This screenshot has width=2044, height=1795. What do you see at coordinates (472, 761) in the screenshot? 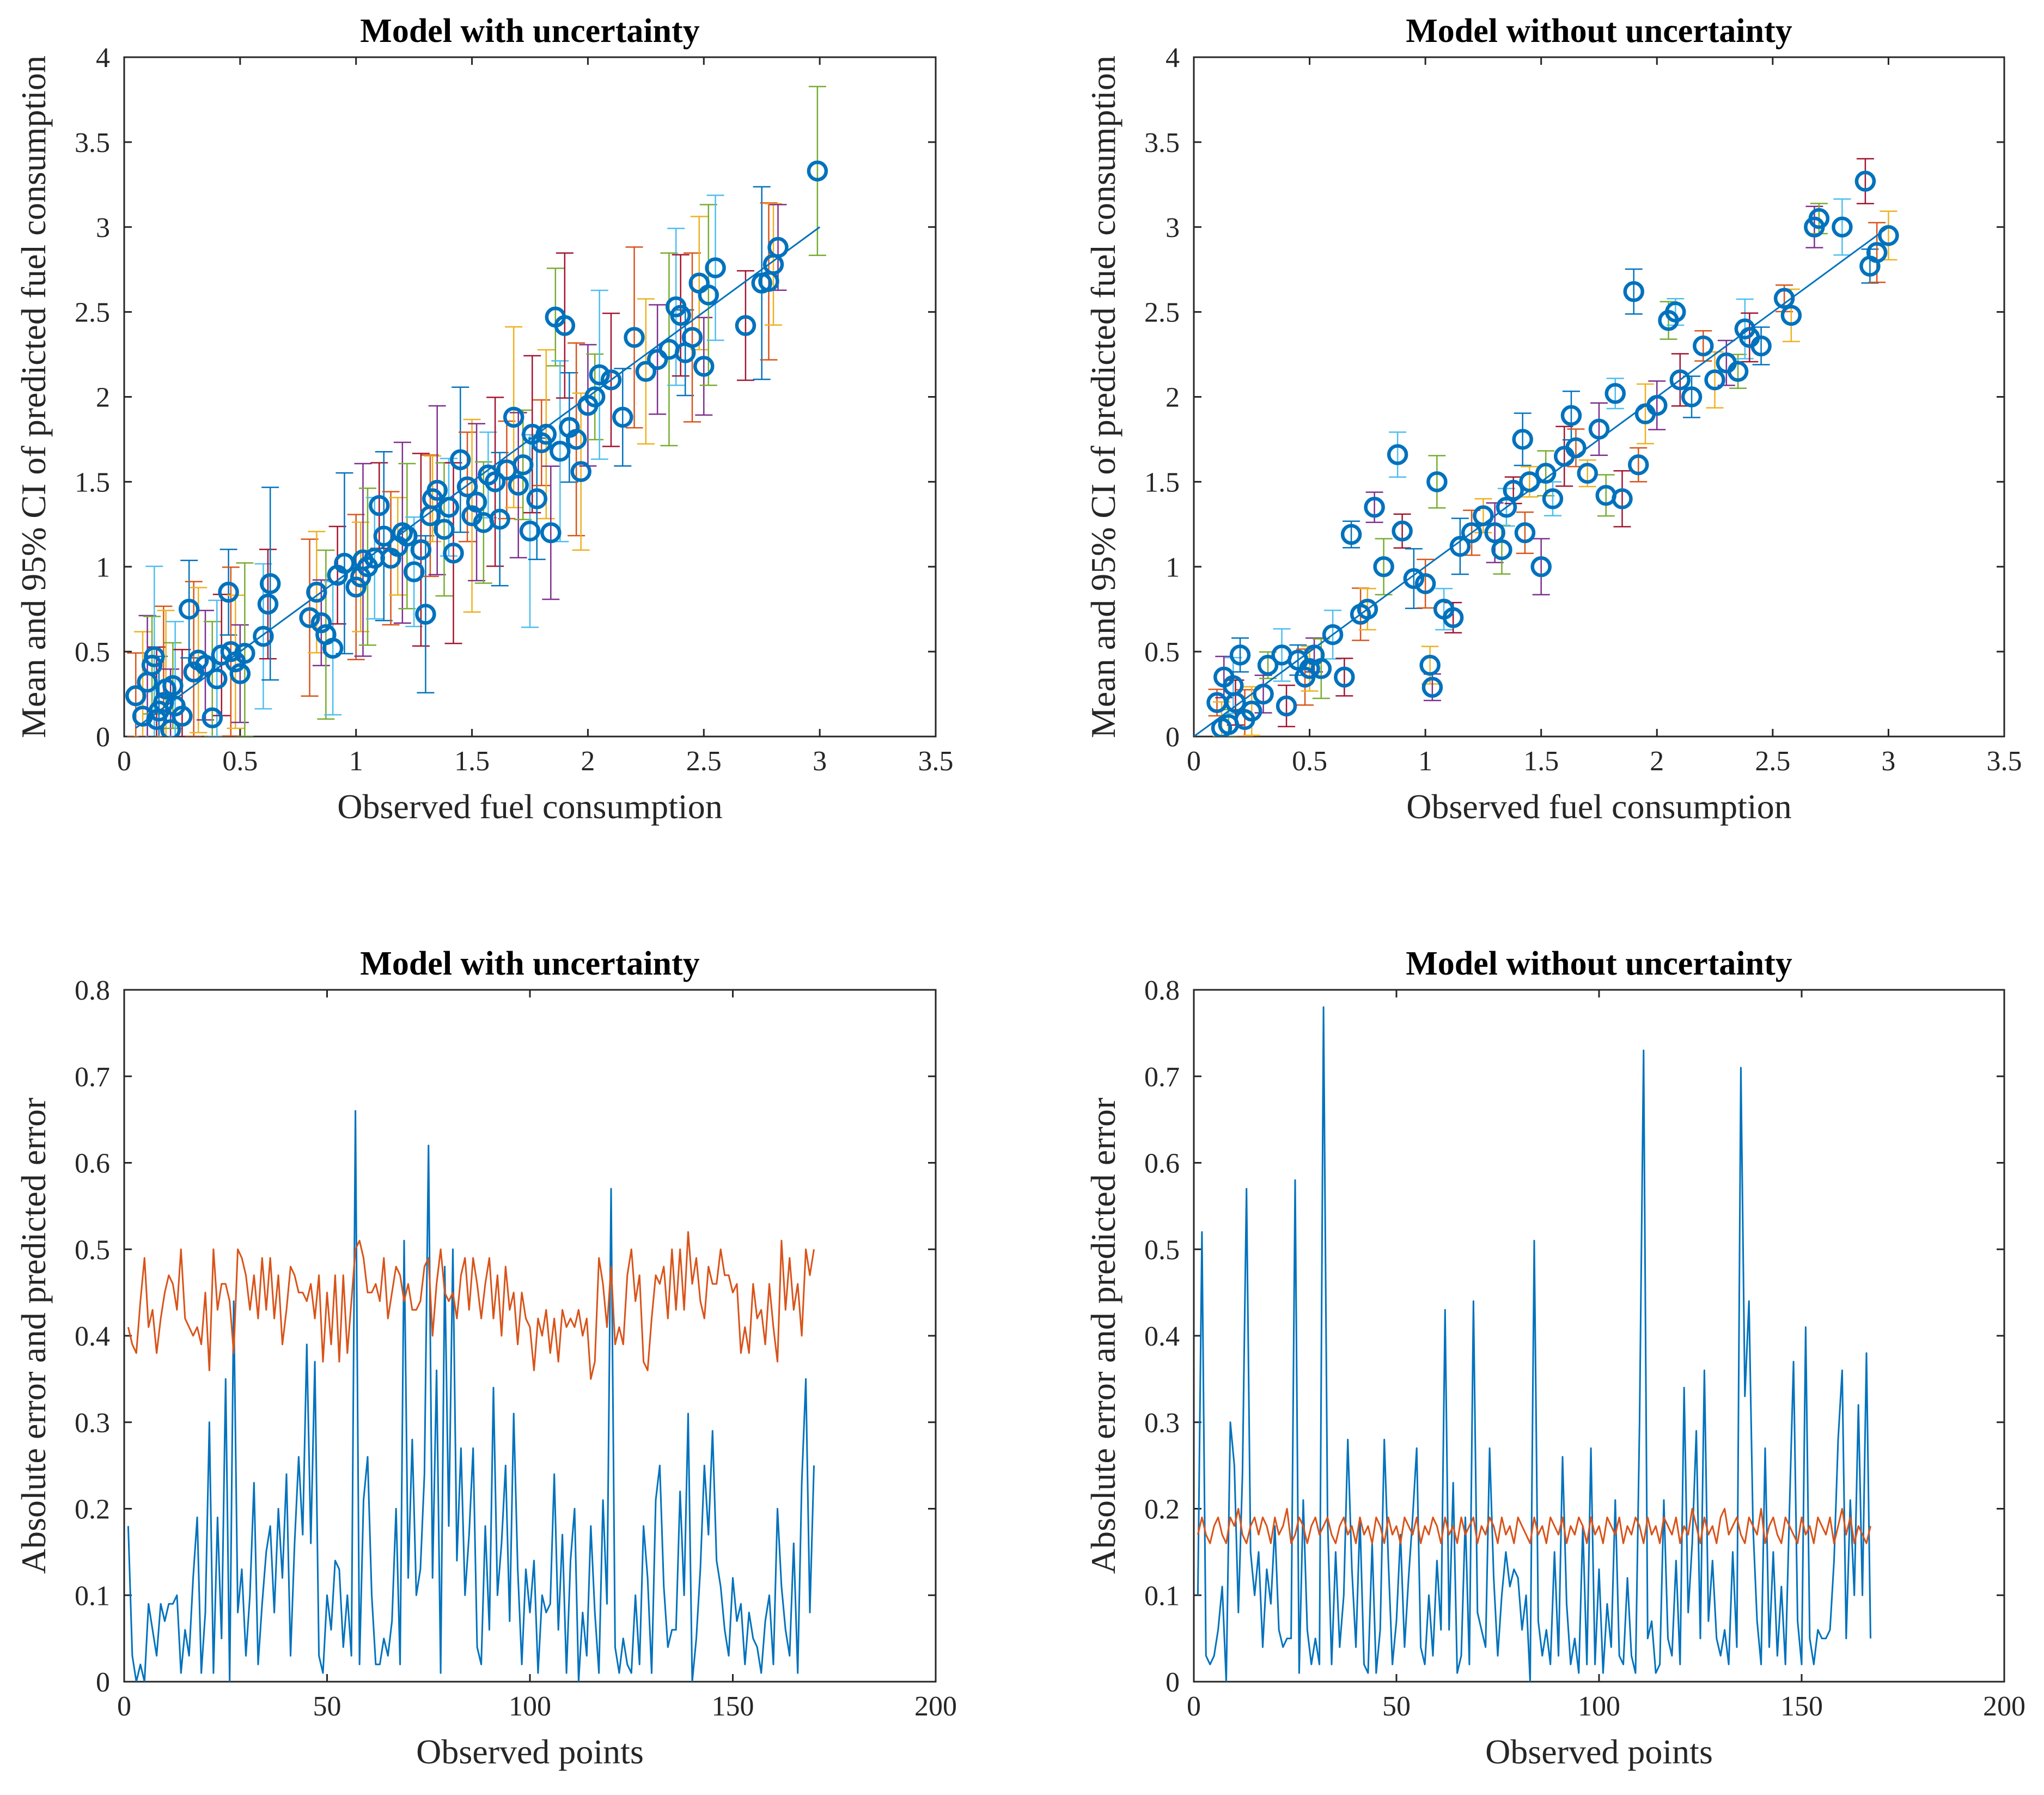
I see `x-tick-label: 1.5` at bounding box center [472, 761].